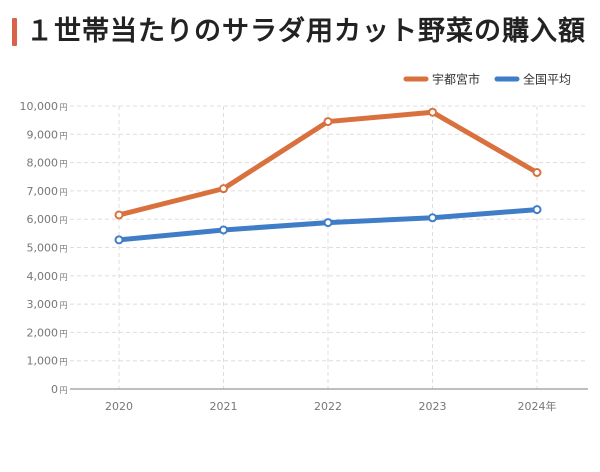  Describe the element at coordinates (328, 406) in the screenshot. I see `x-tick-label: 2022` at that location.